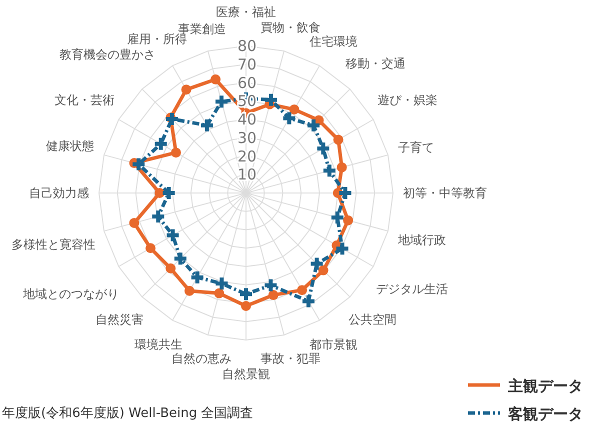 The width and height of the screenshot is (589, 423). Describe the element at coordinates (372, 319) in the screenshot. I see `spoke-label: 公共空間` at that location.